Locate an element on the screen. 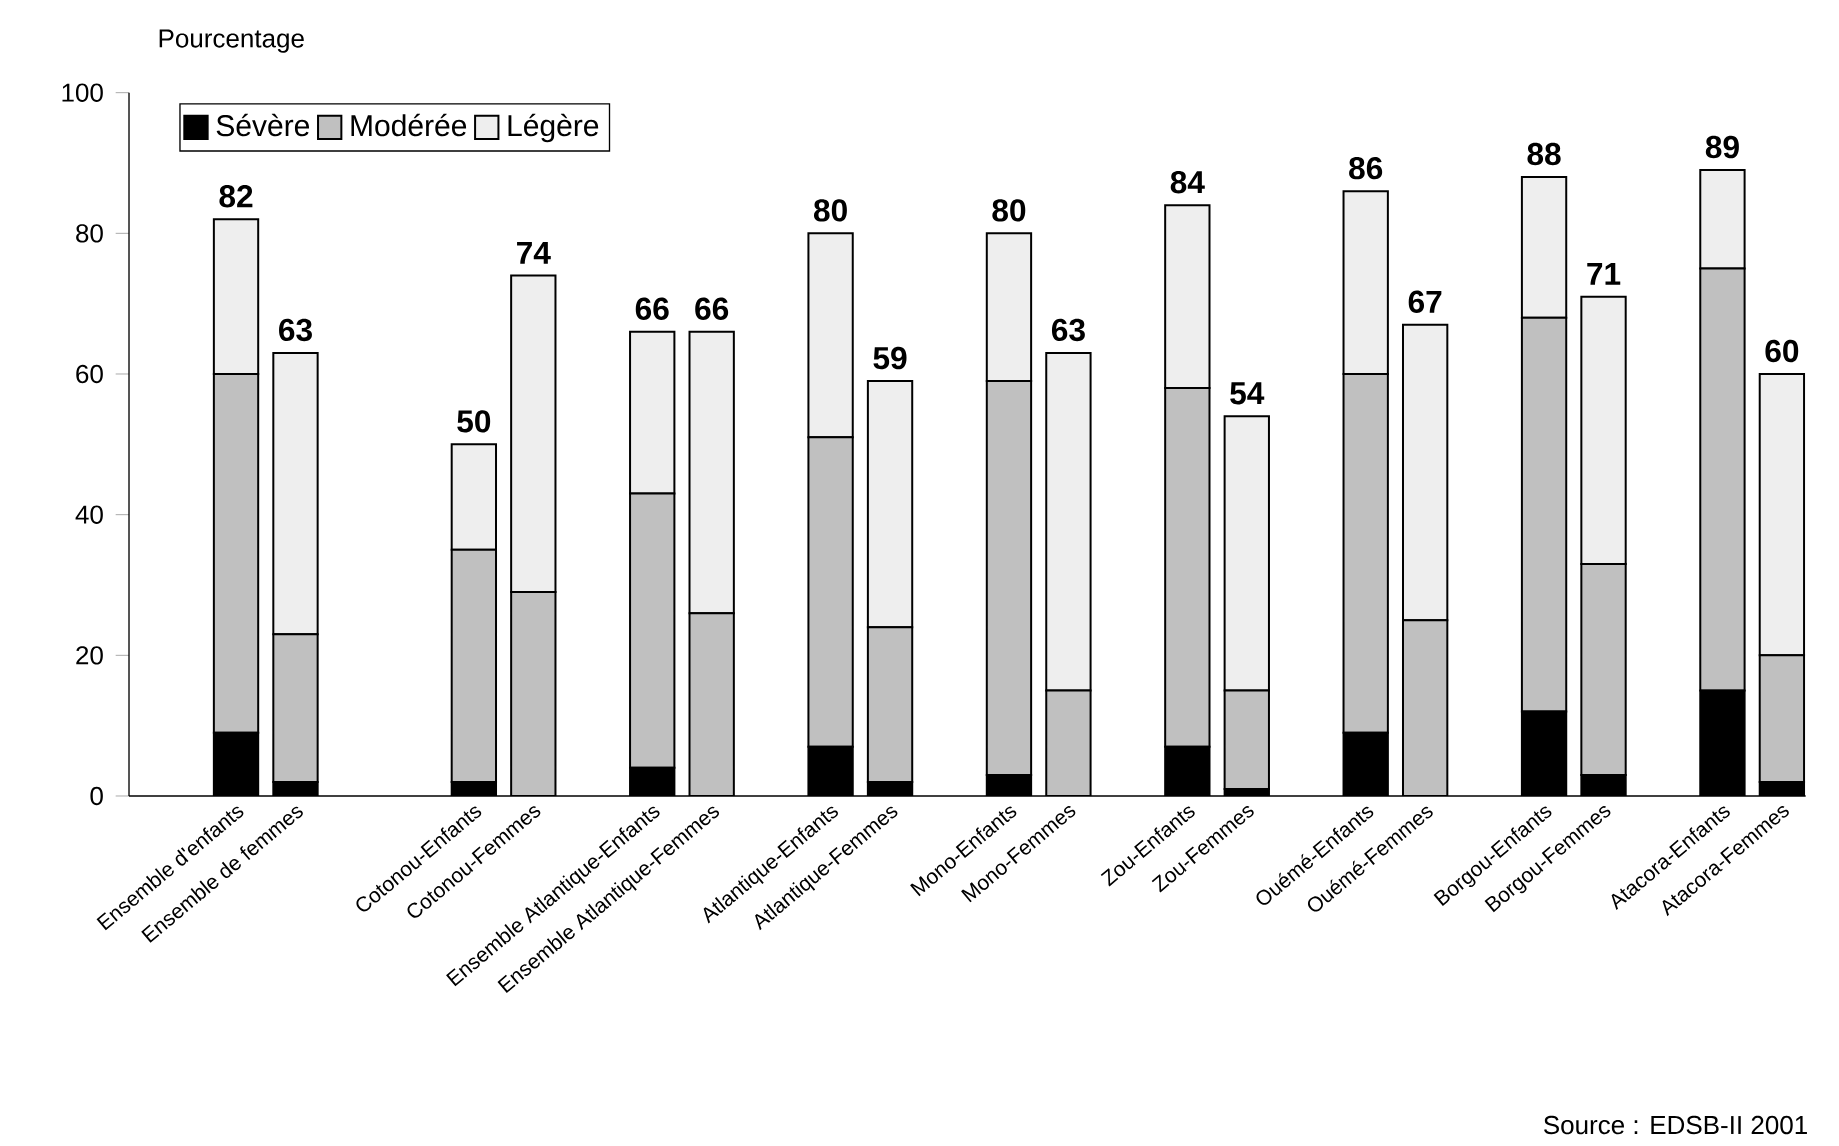 The image size is (1839, 1146). source-note: Source : EDSB-II 2001 is located at coordinates (1675, 1125).